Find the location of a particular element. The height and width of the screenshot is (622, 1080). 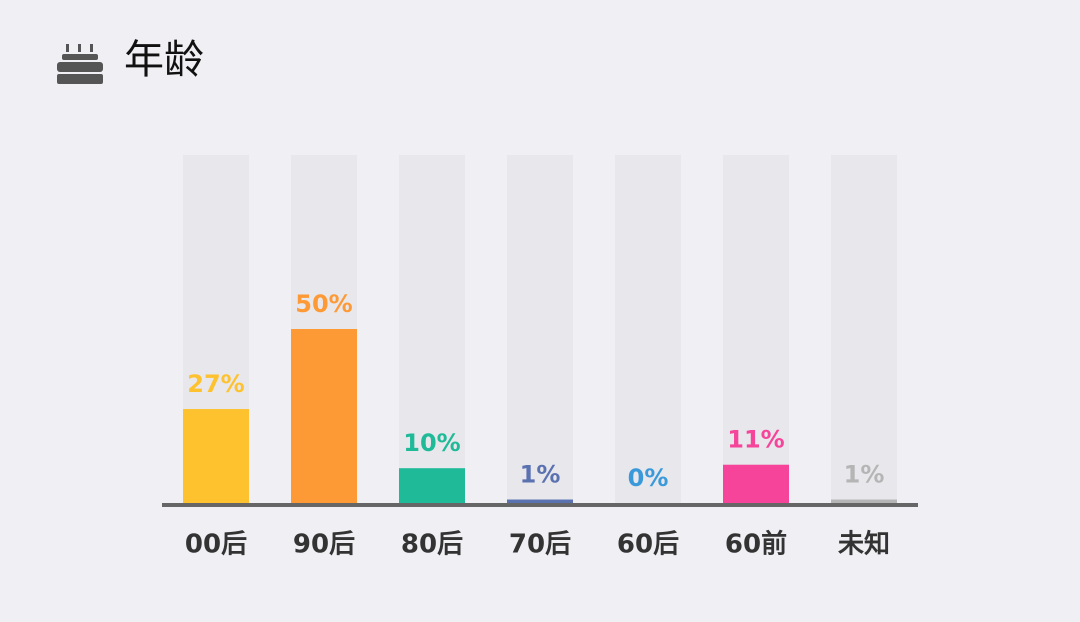

x-tick-label: 80后 is located at coordinates (432, 545).